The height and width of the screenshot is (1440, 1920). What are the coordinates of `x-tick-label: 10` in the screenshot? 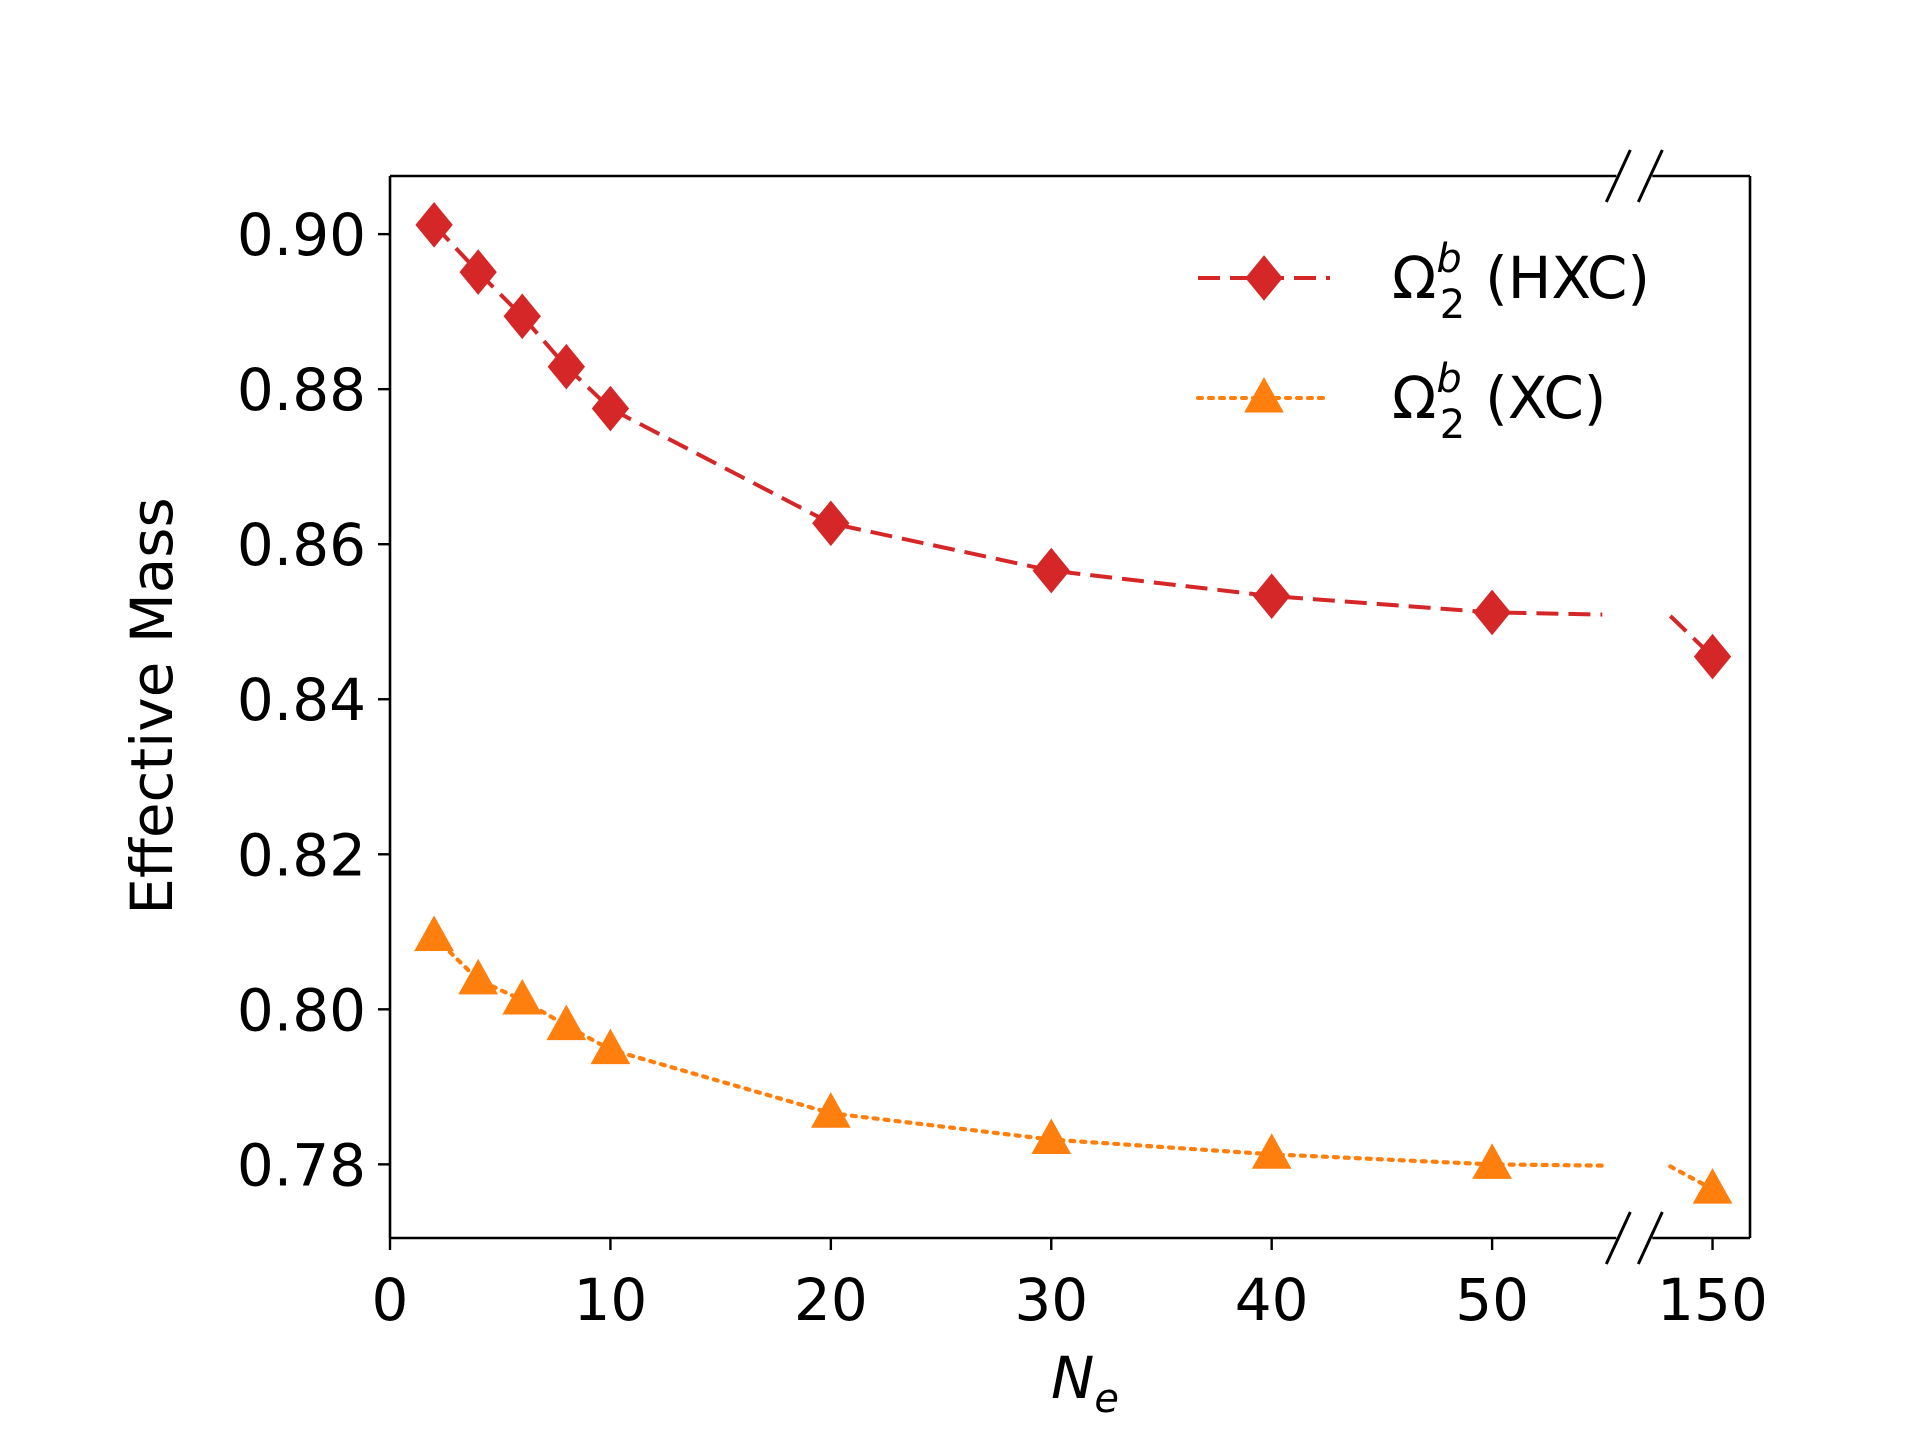 It's located at (611, 1300).